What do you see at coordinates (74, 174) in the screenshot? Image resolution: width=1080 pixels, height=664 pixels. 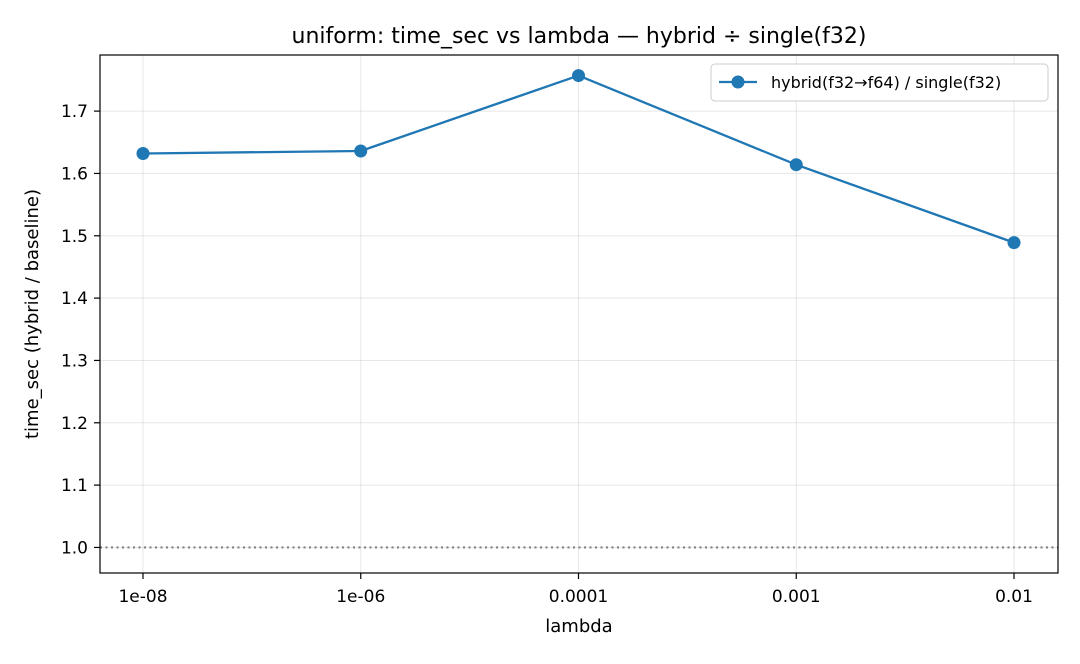 I see `y-tick-label: 1.6` at bounding box center [74, 174].